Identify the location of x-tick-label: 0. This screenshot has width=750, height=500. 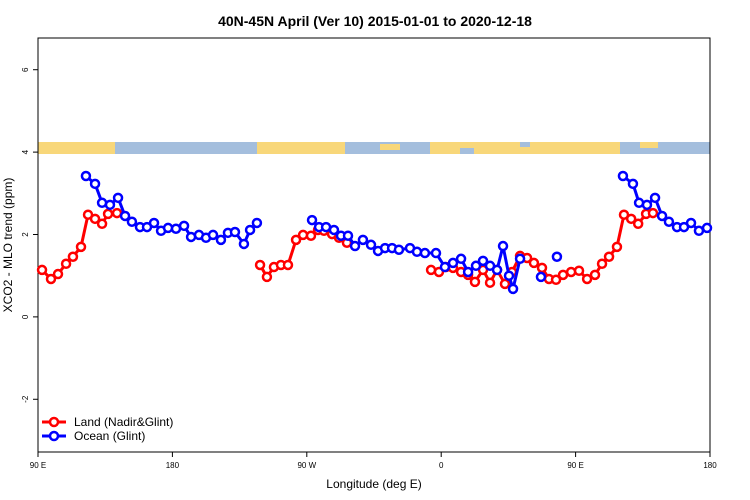
(441, 465).